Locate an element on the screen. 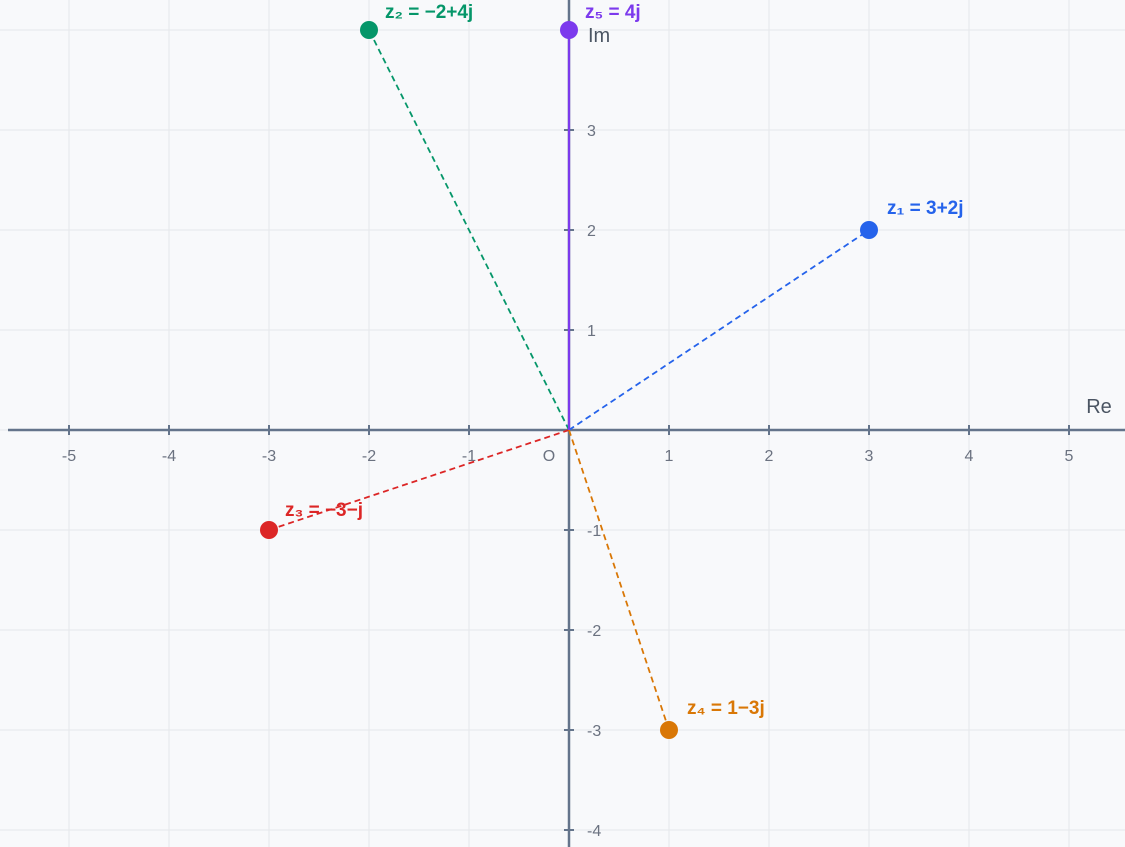 The width and height of the screenshot is (1125, 847). y-tick-label: 2 is located at coordinates (591, 231).